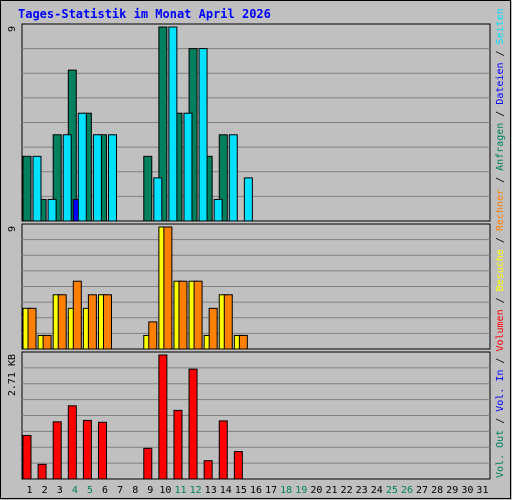 Image resolution: width=512 pixels, height=500 pixels. I want to click on legend-item-seiten: Seiten, so click(500, 26).